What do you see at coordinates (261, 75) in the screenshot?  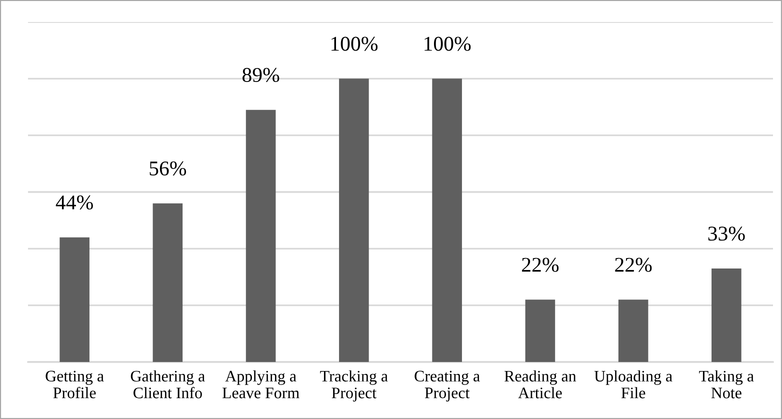 I see `data-label: 89%` at bounding box center [261, 75].